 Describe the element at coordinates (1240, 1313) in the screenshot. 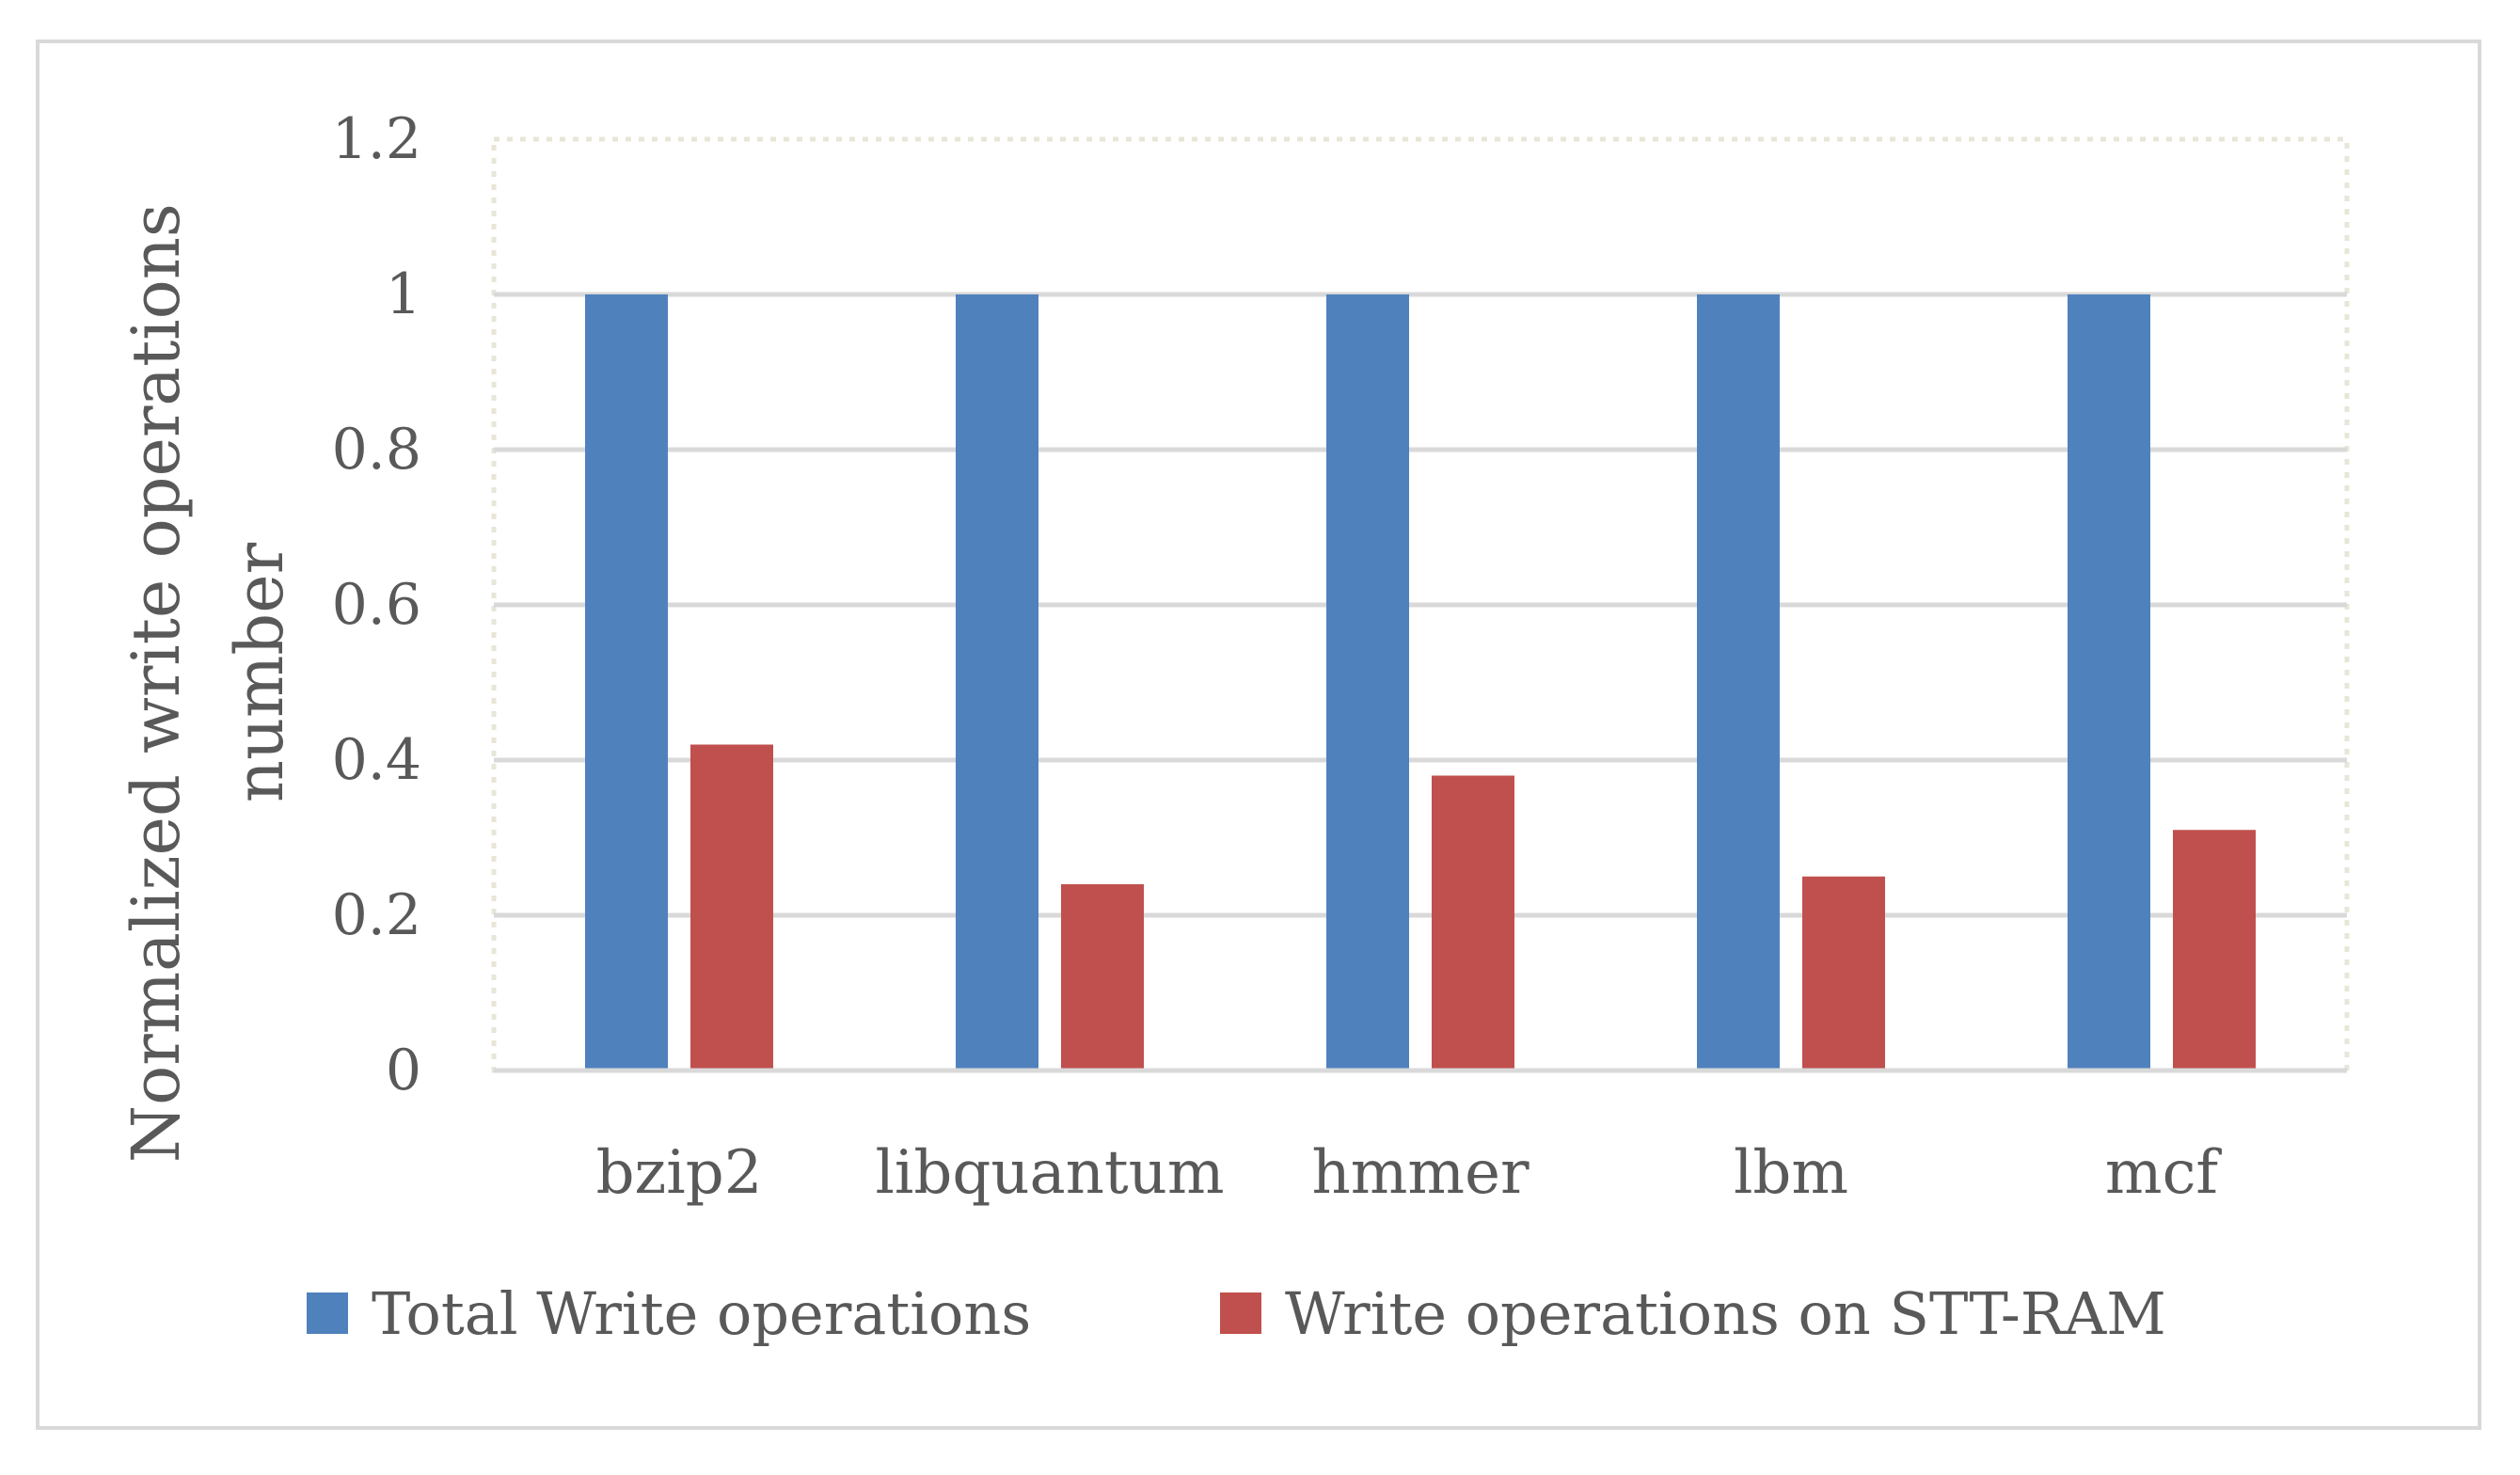

I see `legend-swatch-stt-ram-write` at that location.